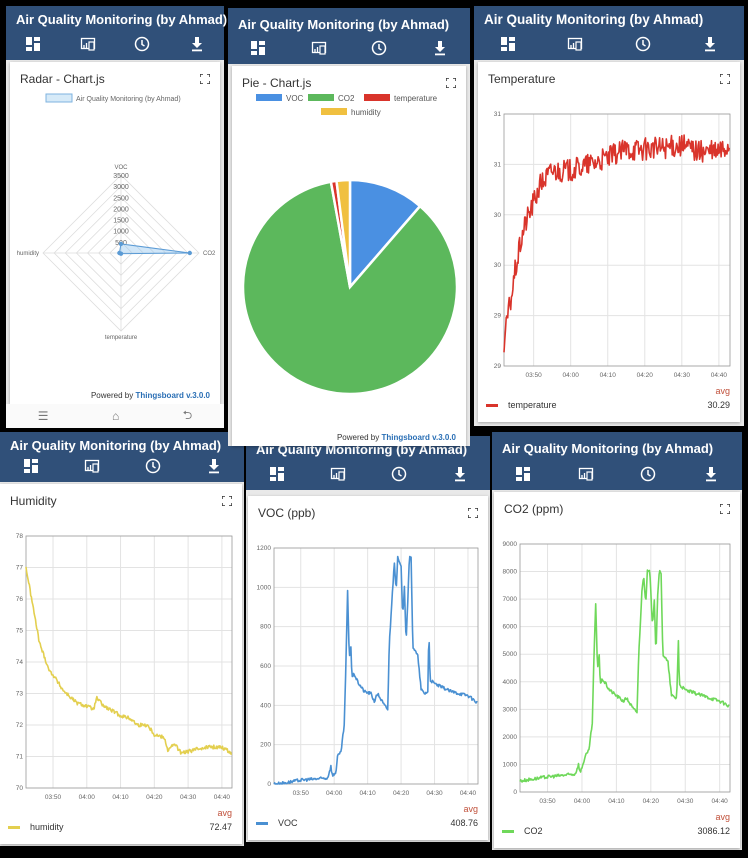 The height and width of the screenshot is (858, 748). I want to click on pie-slice-humidity, so click(343, 233).